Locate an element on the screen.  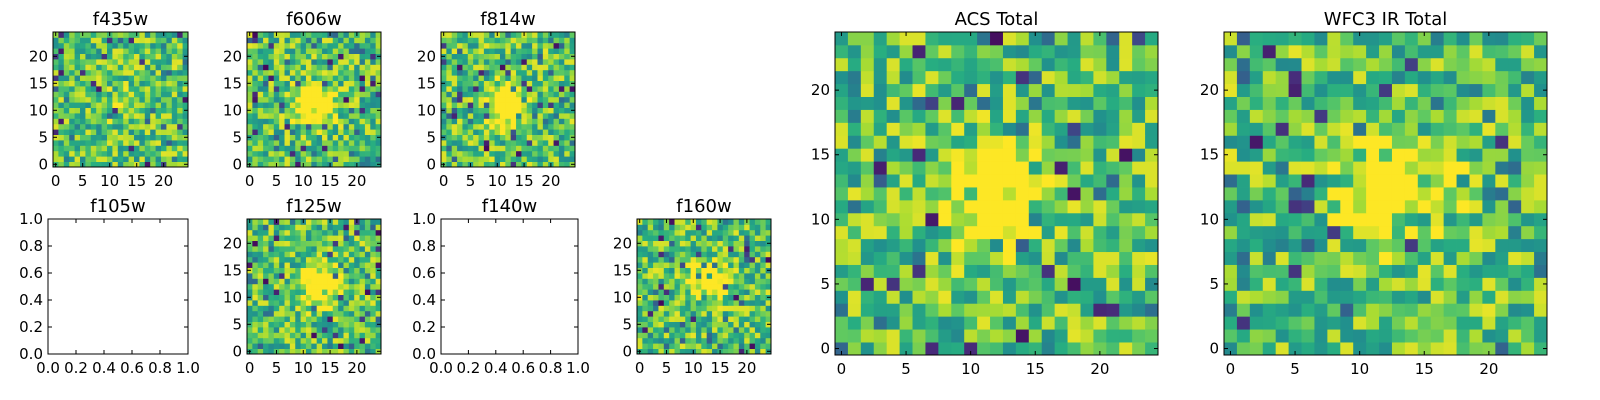
x-tick-label: 10 is located at coordinates (1359, 369).